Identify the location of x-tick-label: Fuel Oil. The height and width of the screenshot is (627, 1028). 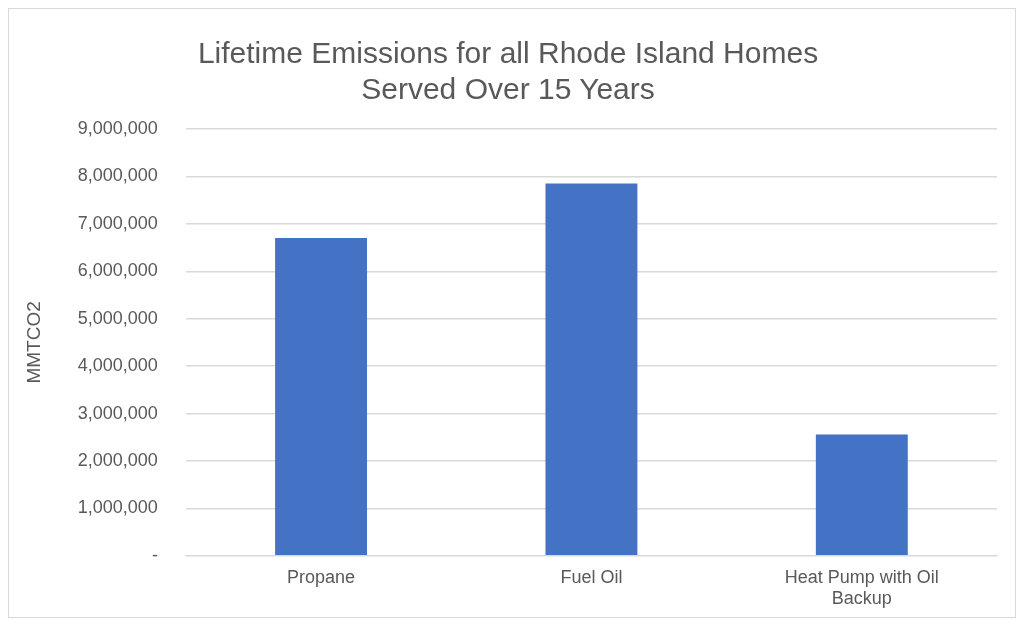
(591, 576).